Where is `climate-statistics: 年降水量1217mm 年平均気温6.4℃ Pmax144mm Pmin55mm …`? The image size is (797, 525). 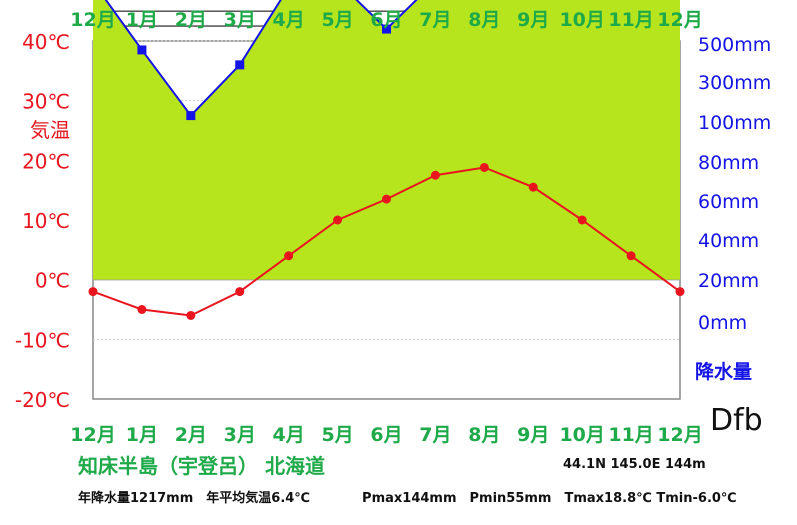 climate-statistics: 年降水量1217mm 年平均気温6.4℃ Pmax144mm Pmin55mm … is located at coordinates (407, 498).